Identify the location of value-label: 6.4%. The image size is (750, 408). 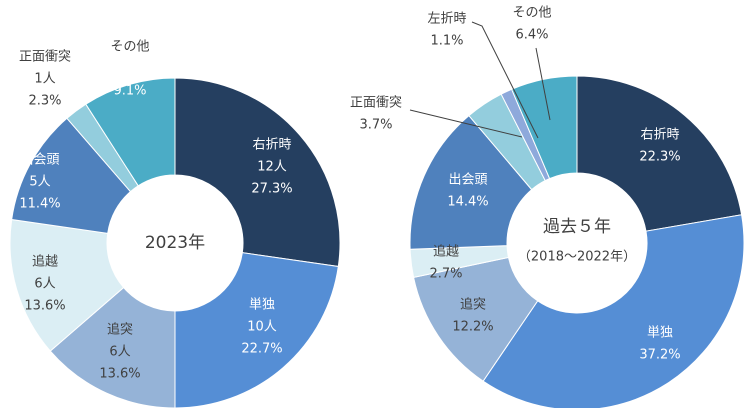
(531, 35).